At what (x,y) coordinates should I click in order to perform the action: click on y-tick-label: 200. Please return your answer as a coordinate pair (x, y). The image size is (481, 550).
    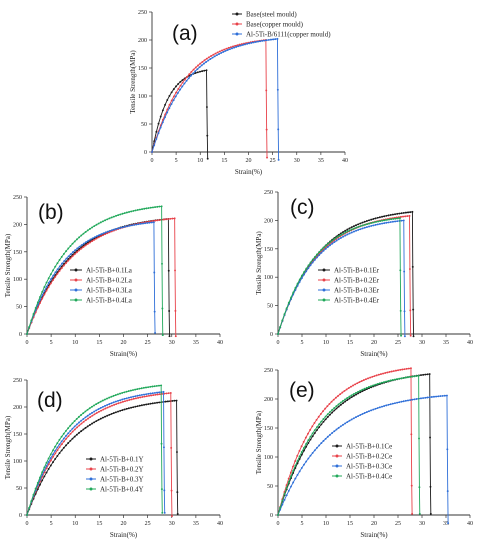
    Looking at the image, I should click on (17, 225).